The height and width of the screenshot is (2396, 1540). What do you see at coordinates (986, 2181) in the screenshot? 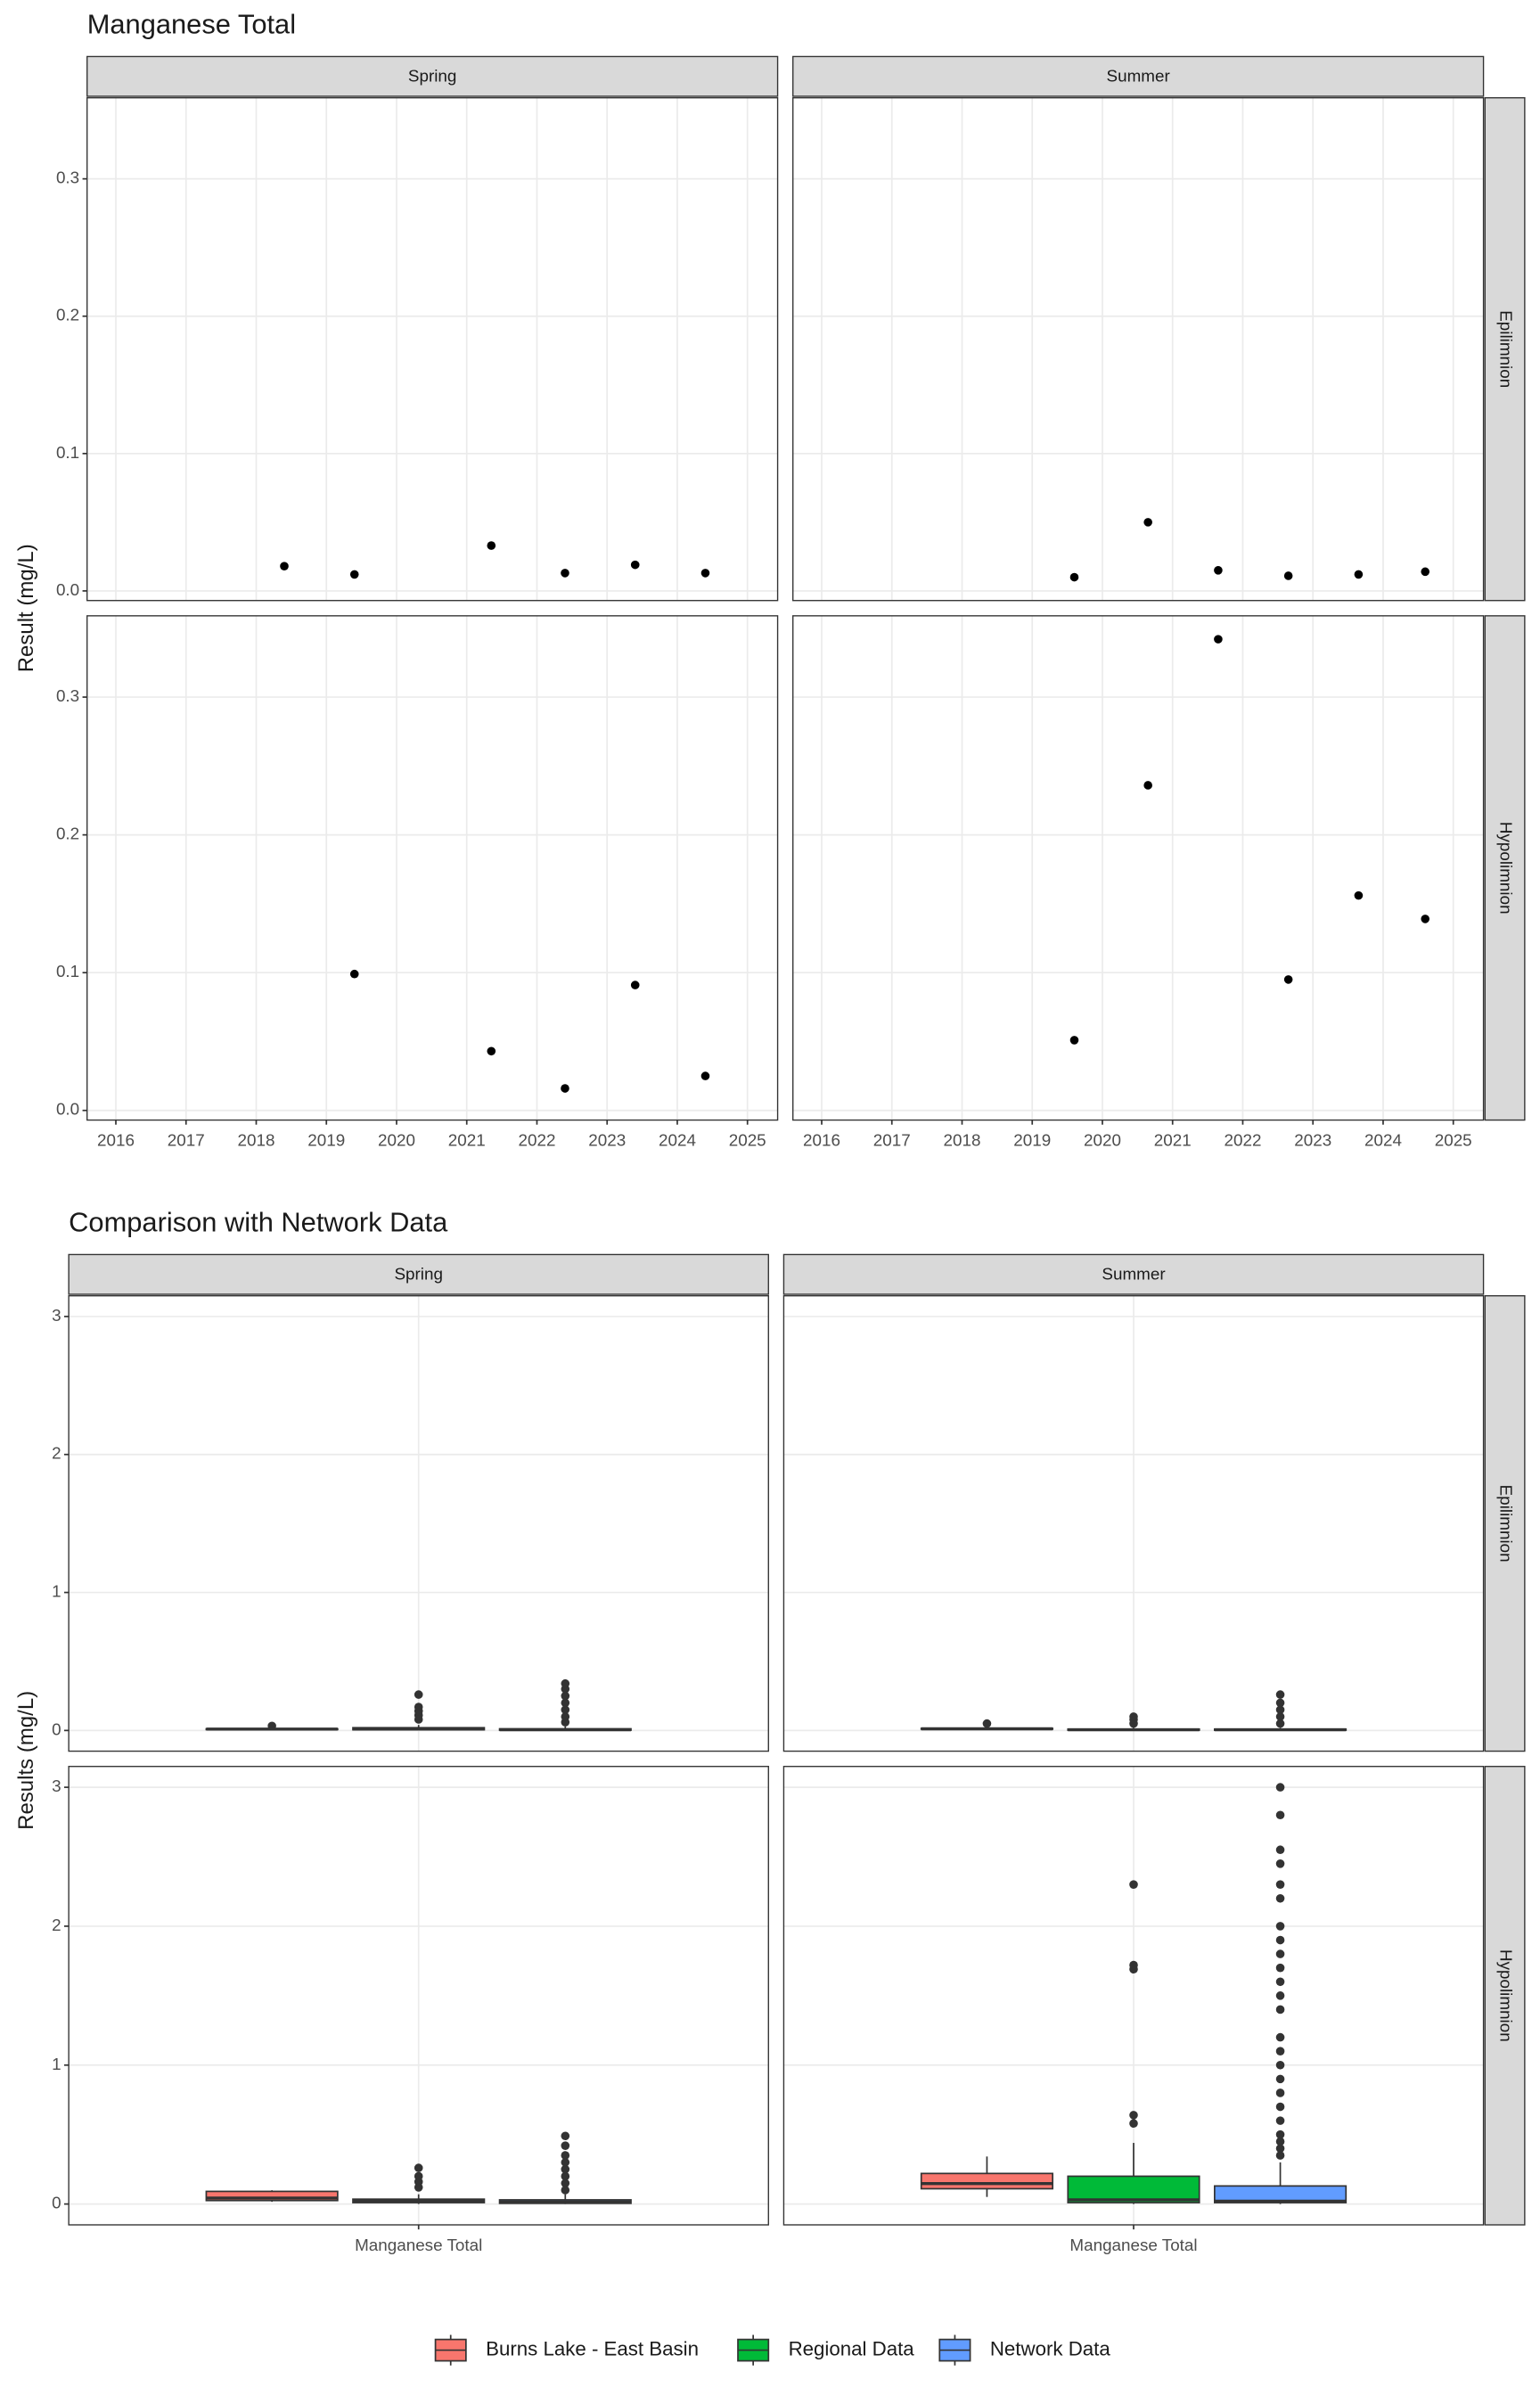
I see `box` at bounding box center [986, 2181].